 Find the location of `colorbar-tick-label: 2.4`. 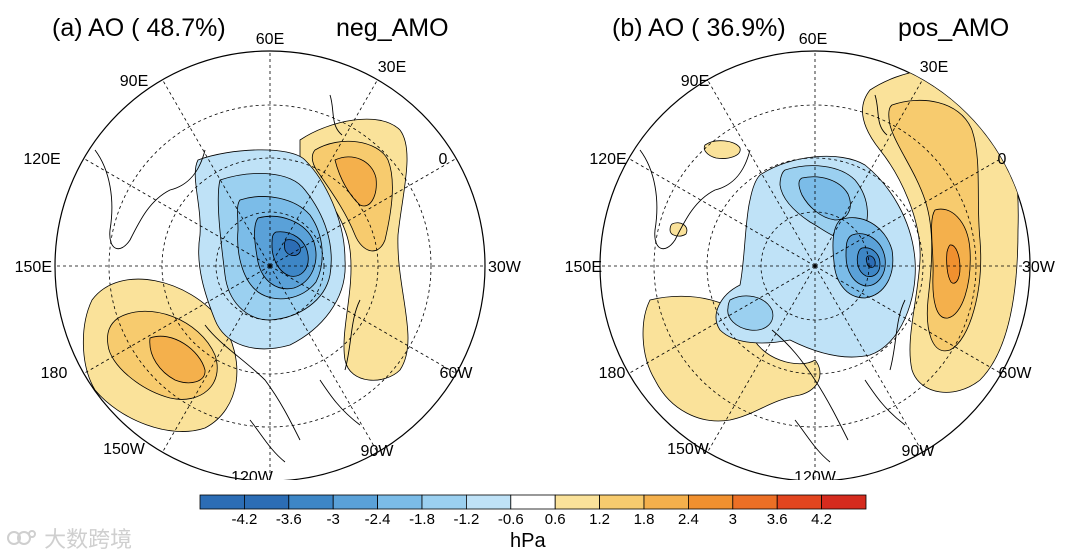

colorbar-tick-label: 2.4 is located at coordinates (688, 518).